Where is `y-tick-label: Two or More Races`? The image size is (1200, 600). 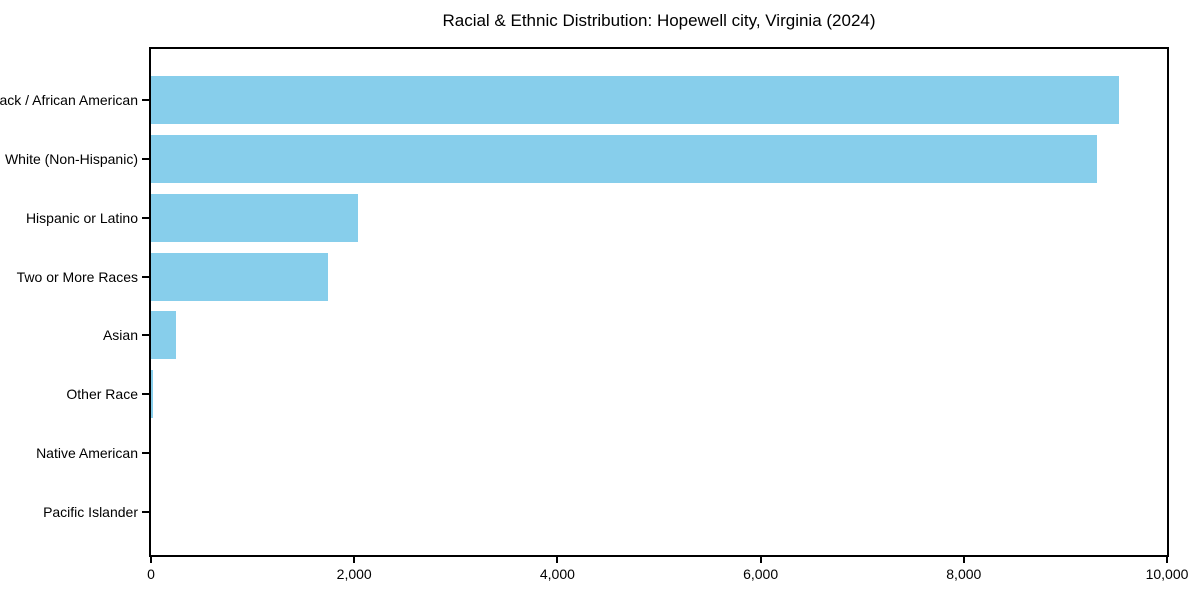
y-tick-label: Two or More Races is located at coordinates (77, 276).